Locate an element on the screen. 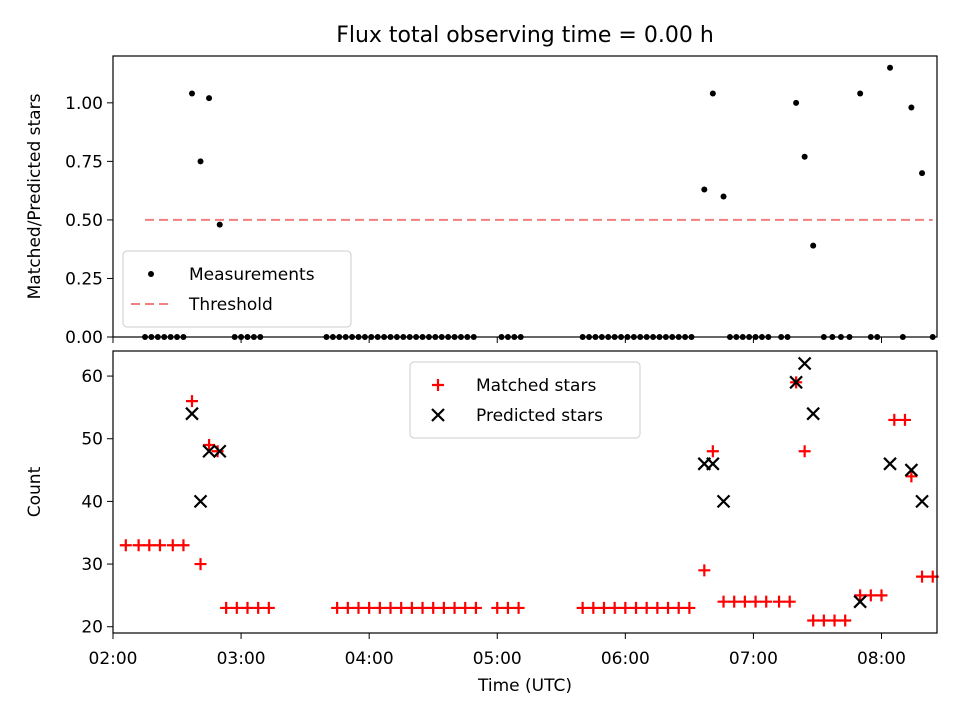  count-ytick-label: 50 is located at coordinates (92, 440).